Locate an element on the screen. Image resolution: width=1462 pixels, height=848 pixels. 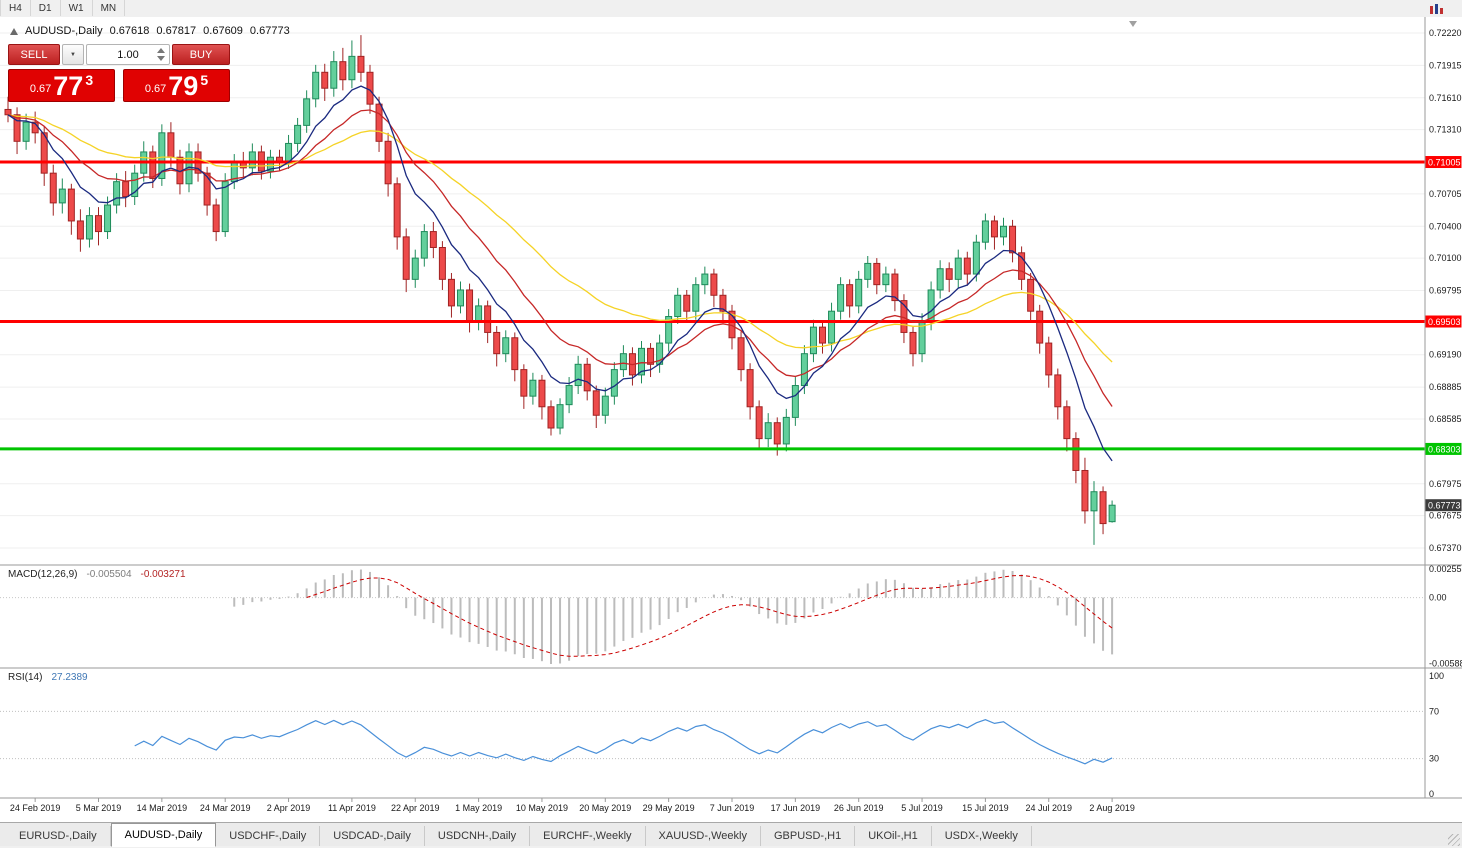
svg-text: 17 Jun 2019 is located at coordinates (796, 808).